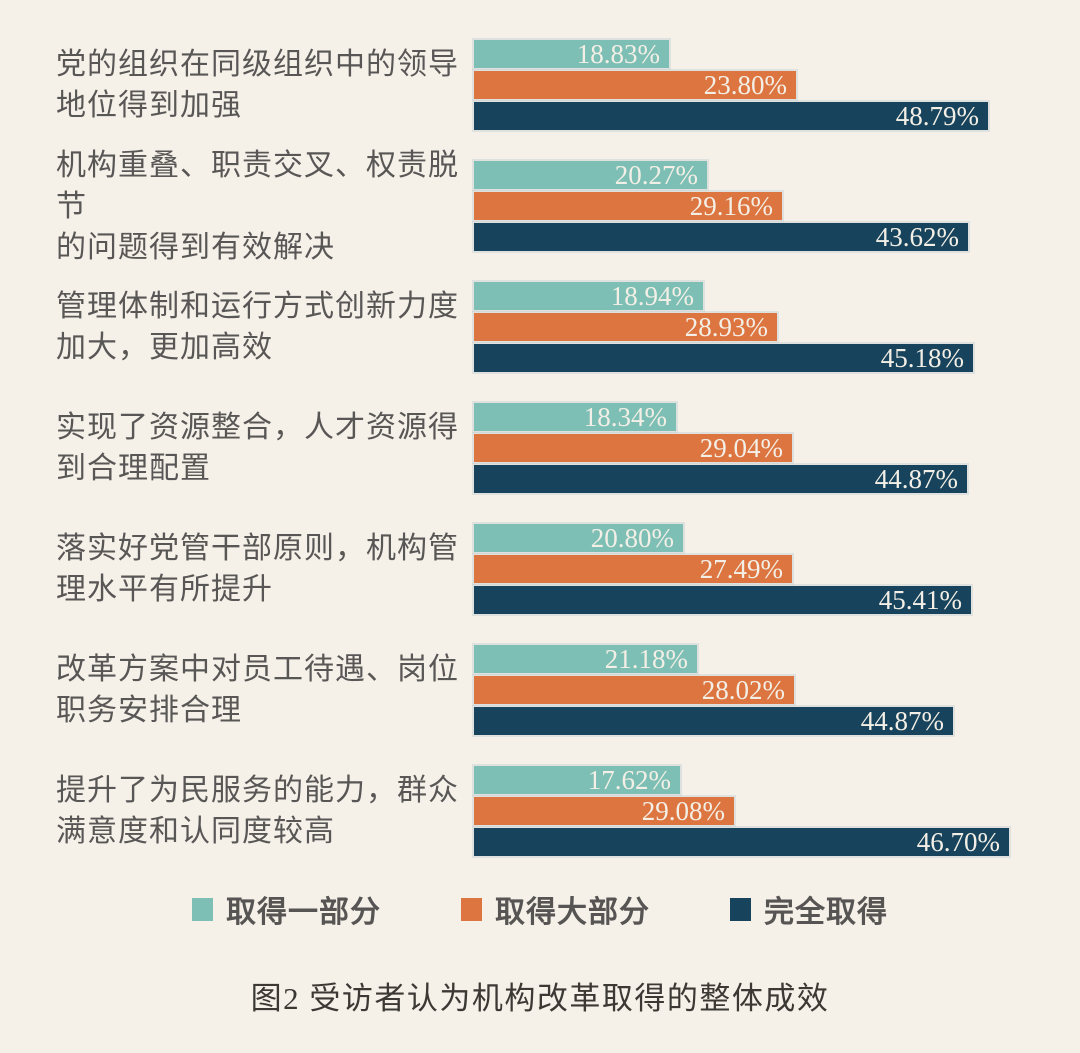 The width and height of the screenshot is (1080, 1053). What do you see at coordinates (572, 912) in the screenshot?
I see `legend-label: 取得大部分` at bounding box center [572, 912].